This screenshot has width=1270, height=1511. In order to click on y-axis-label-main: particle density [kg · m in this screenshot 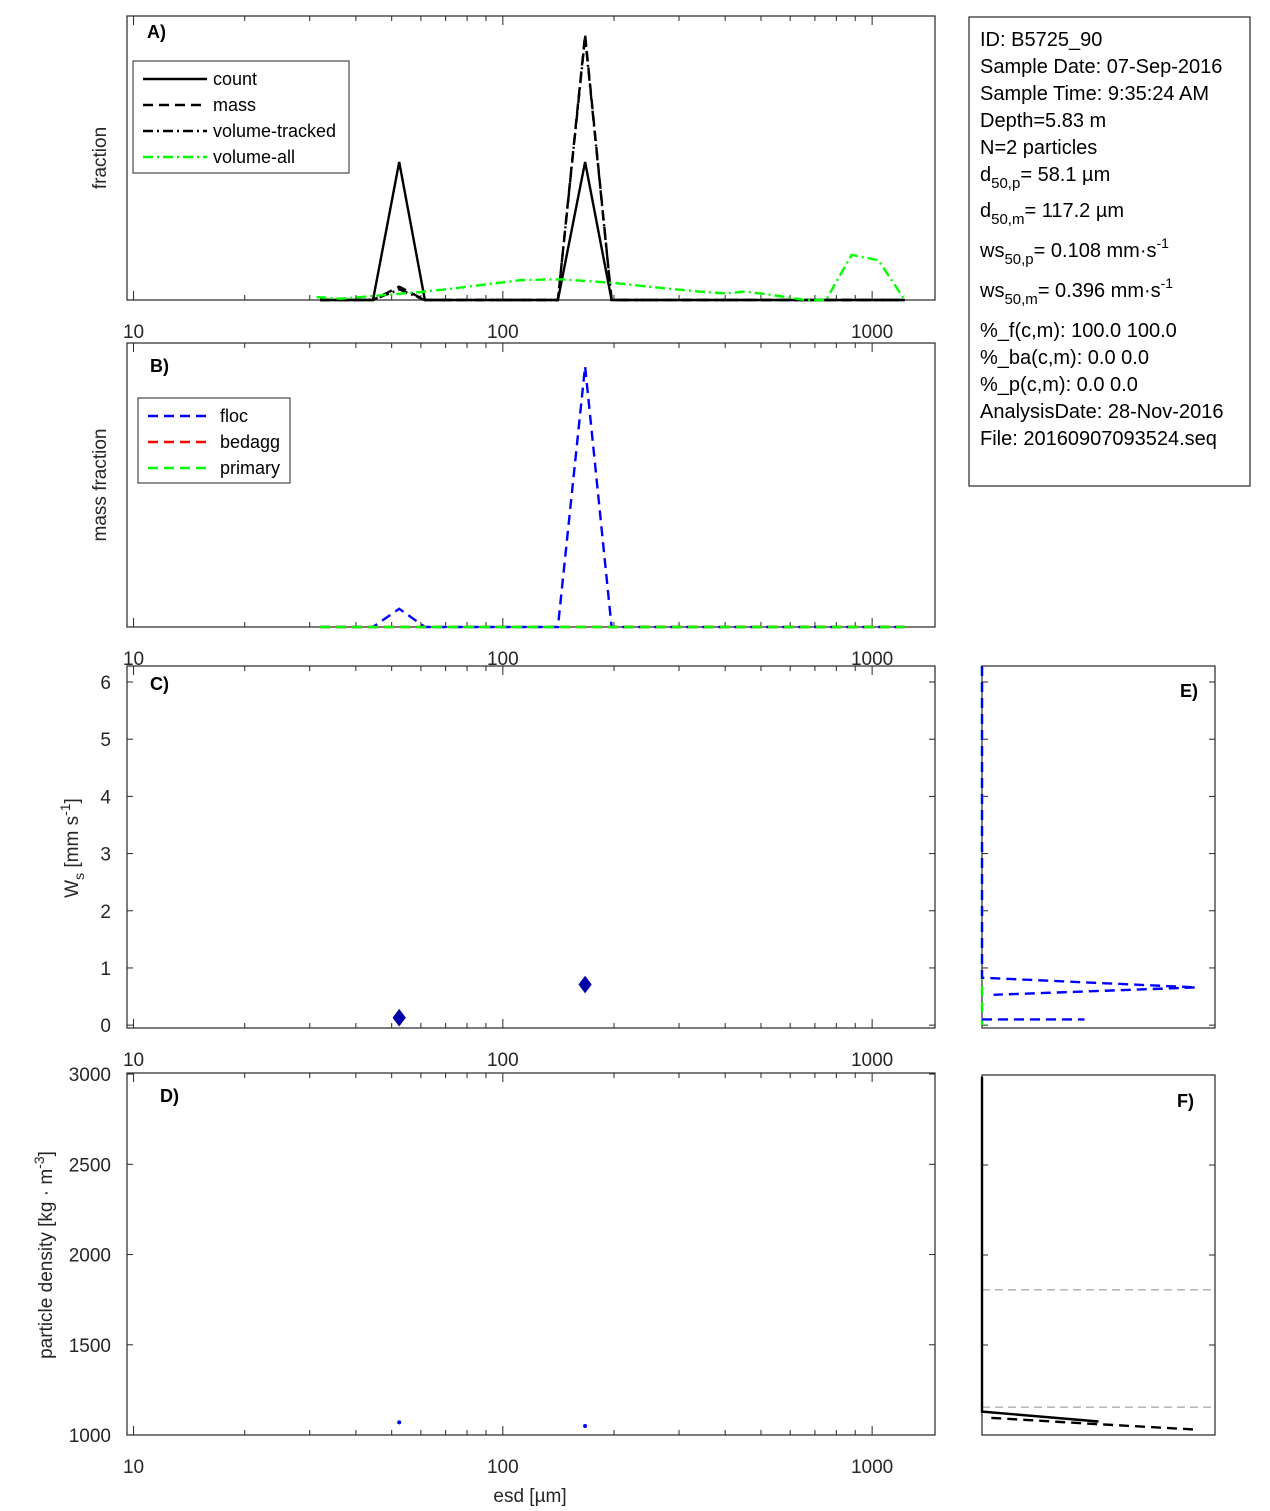, I will do `click(46, 1264)`.